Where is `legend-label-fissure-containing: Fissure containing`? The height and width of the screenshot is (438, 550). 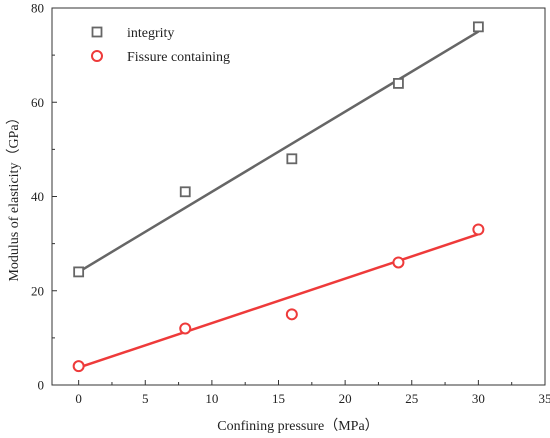 legend-label-fissure-containing: Fissure containing is located at coordinates (178, 57).